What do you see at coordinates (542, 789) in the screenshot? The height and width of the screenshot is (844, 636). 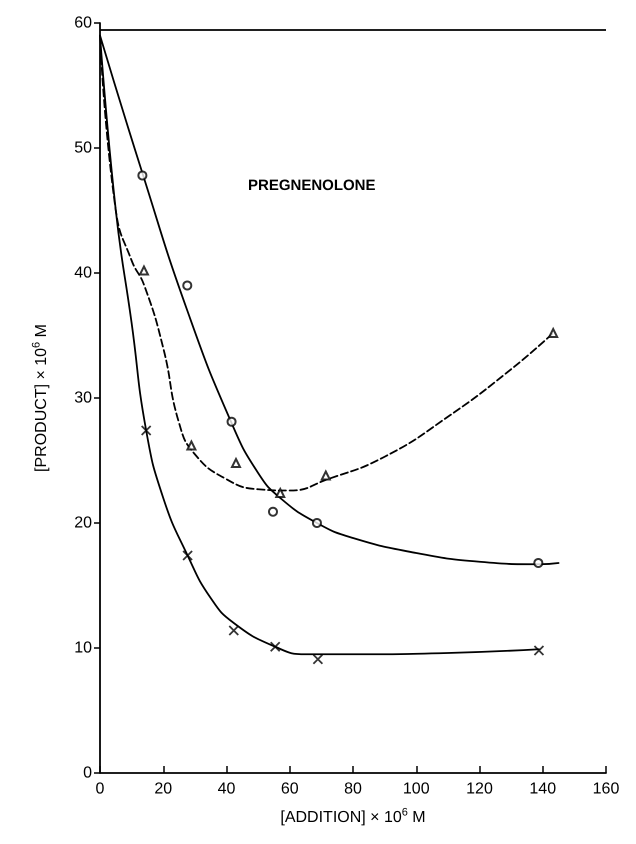 I see `x-tick-label: 140` at bounding box center [542, 789].